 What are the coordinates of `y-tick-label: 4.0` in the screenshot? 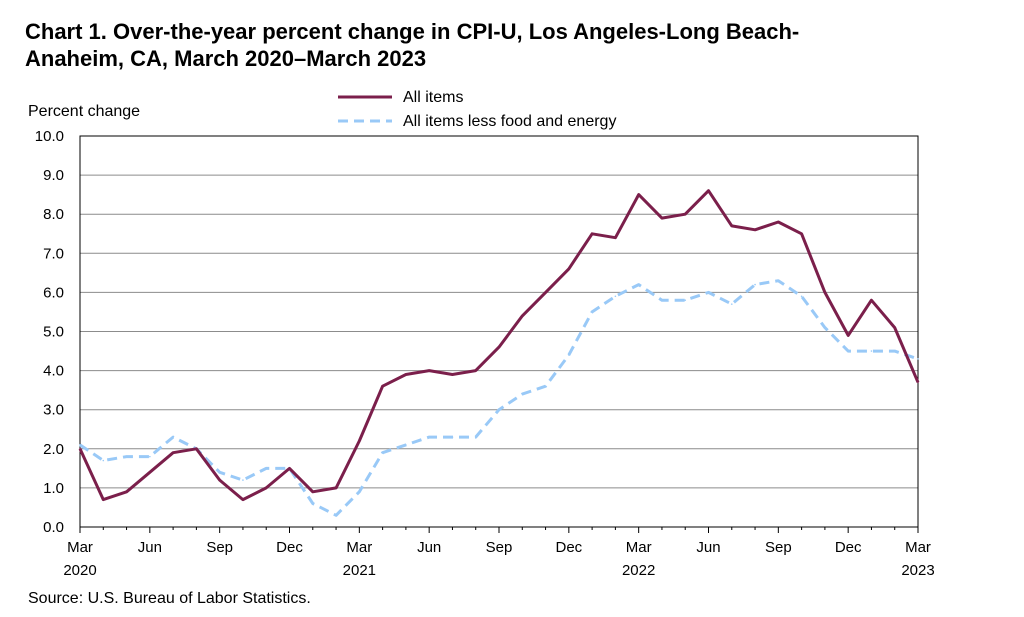 It's located at (53, 371).